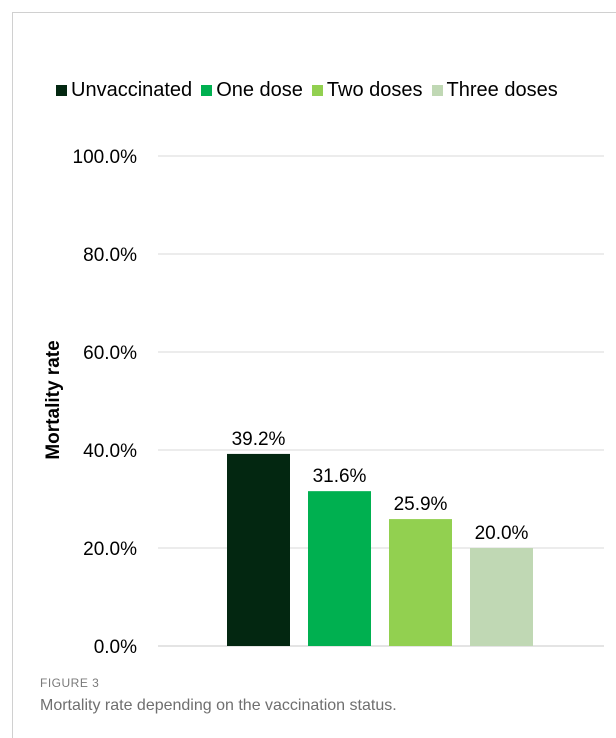 This screenshot has height=738, width=616. I want to click on y-axis-ticks: 0.0% 20.0% 40.0% 60.0% 80.0% 100.0%, so click(105, 402).